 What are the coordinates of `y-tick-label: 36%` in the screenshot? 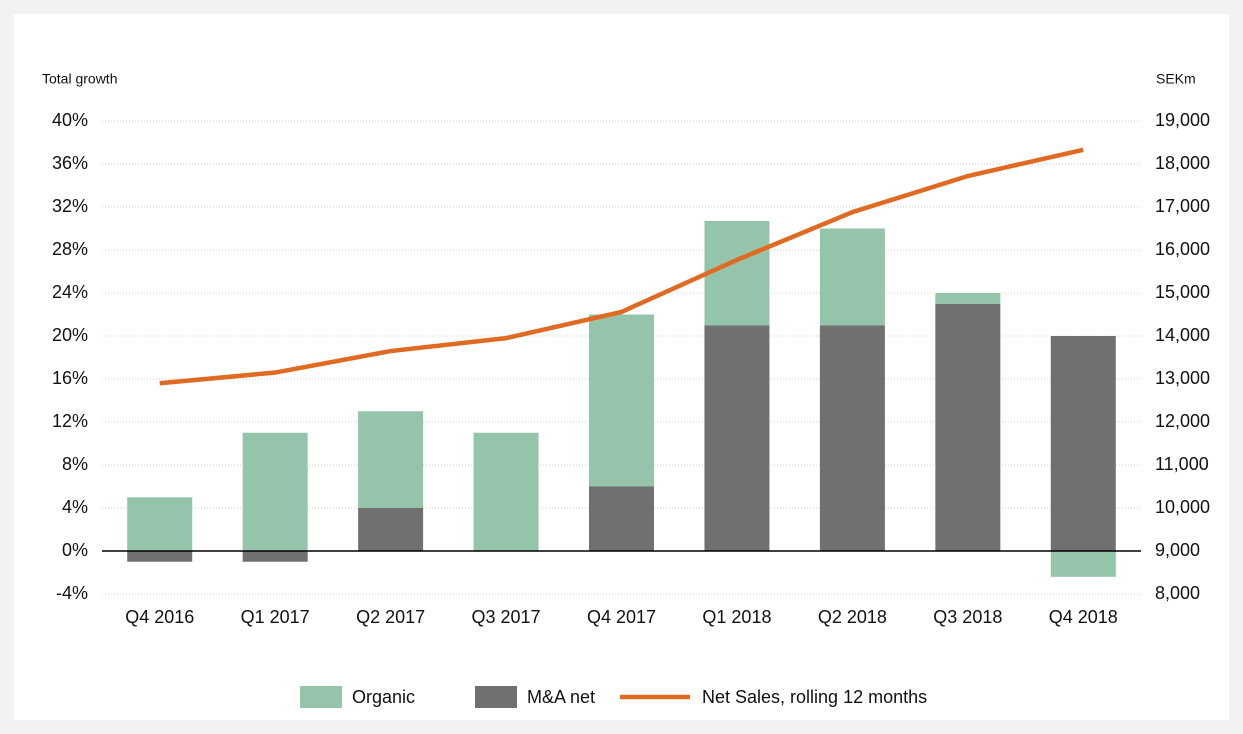 It's located at (70, 163).